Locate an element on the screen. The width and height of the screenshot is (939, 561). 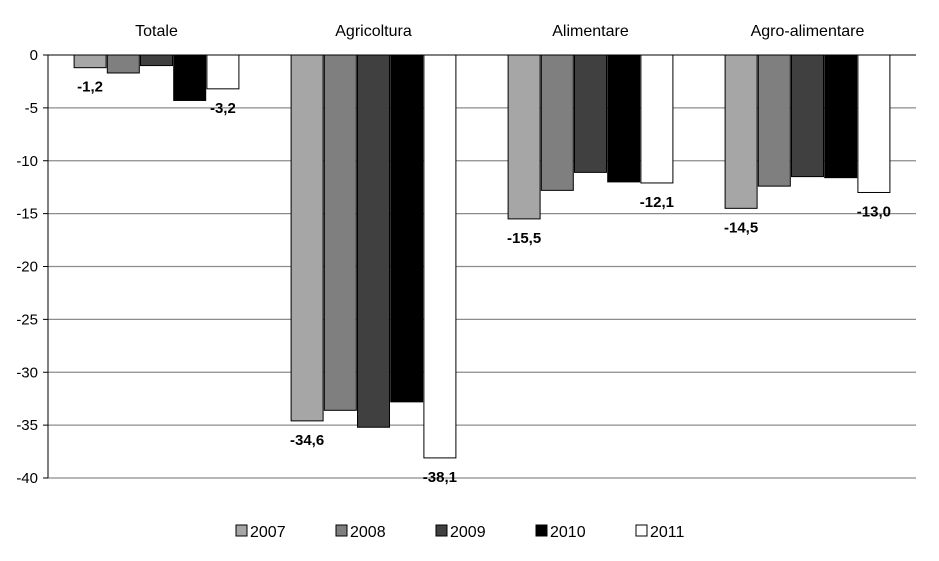
y-tick-label: 0 is located at coordinates (34, 55).